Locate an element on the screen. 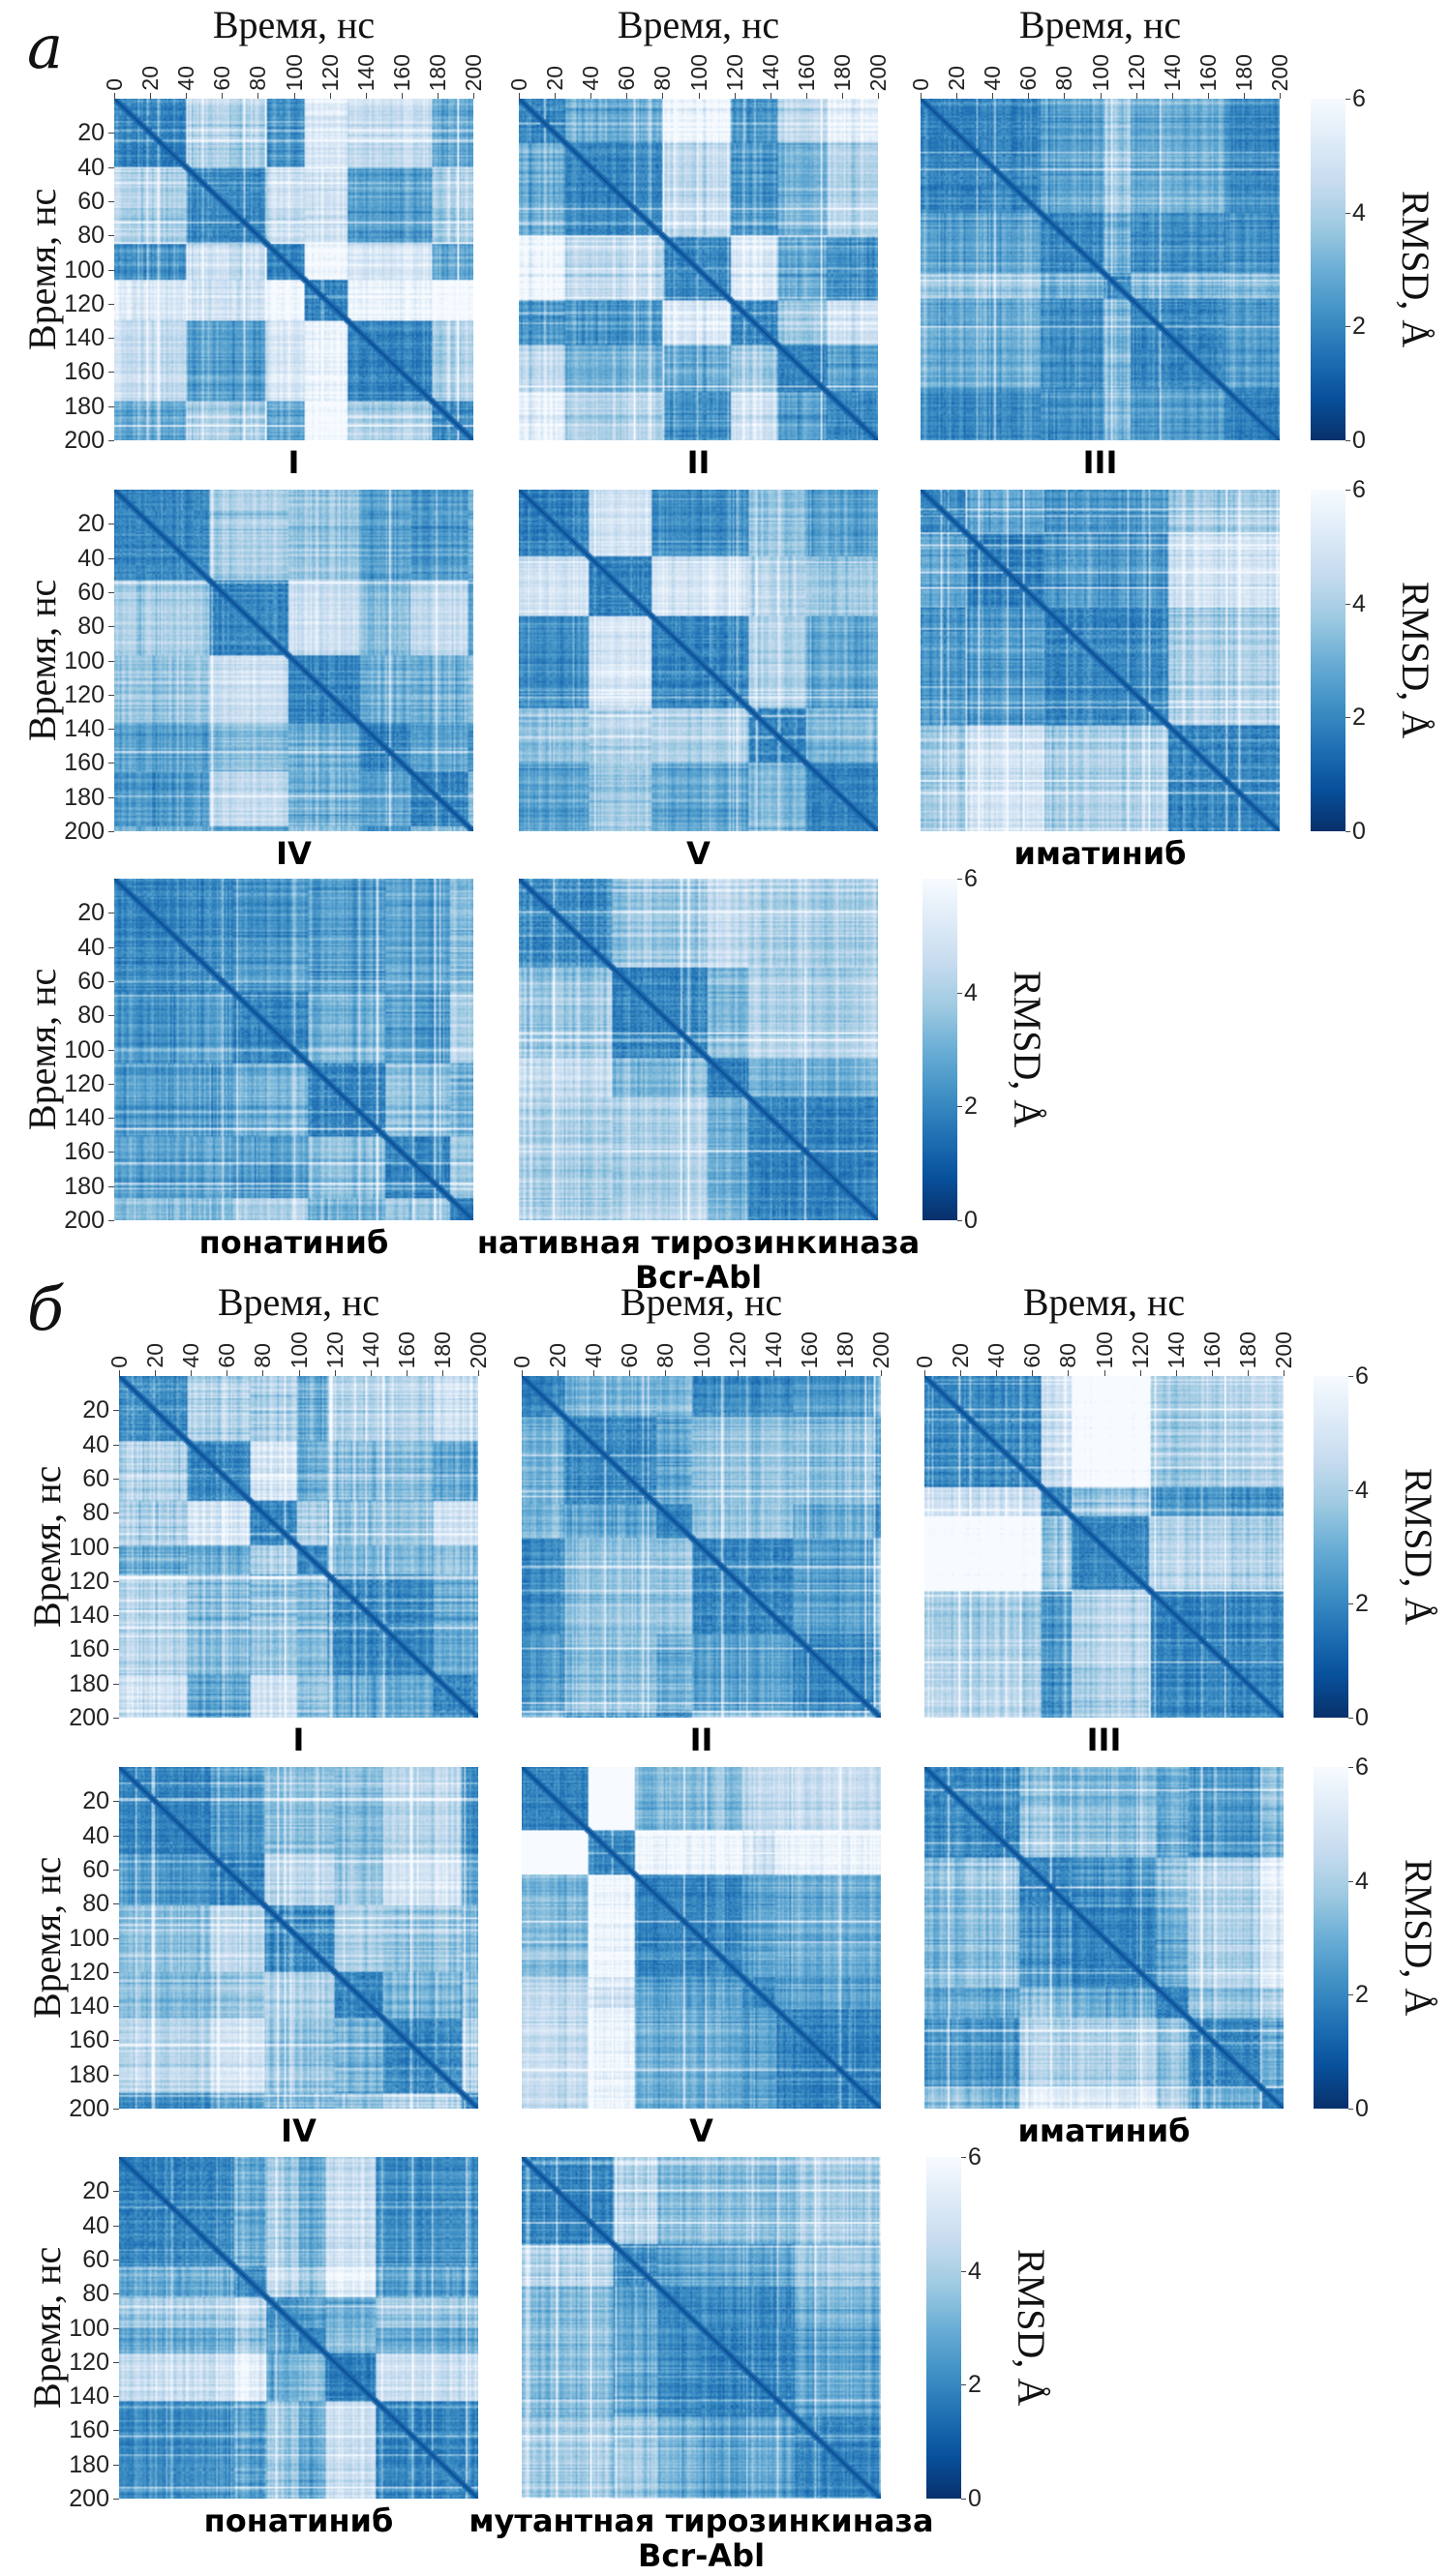 The width and height of the screenshot is (1451, 2576). x-tick-label: 60 is located at coordinates (630, 1355).